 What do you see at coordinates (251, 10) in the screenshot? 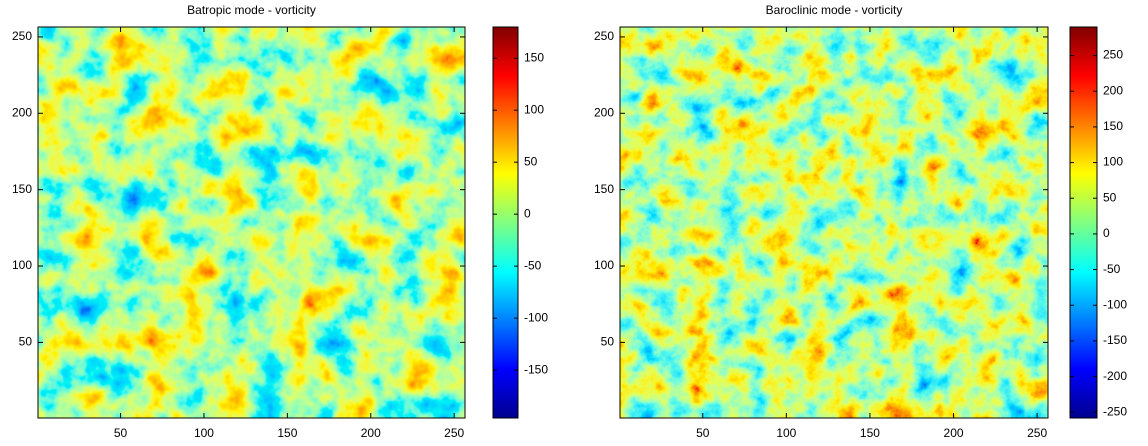
I see `chart-title: Batropic mode - vorticity` at bounding box center [251, 10].